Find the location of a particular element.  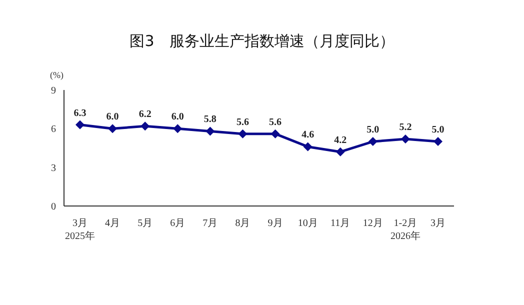

y-tick-label: 9 is located at coordinates (53, 91).